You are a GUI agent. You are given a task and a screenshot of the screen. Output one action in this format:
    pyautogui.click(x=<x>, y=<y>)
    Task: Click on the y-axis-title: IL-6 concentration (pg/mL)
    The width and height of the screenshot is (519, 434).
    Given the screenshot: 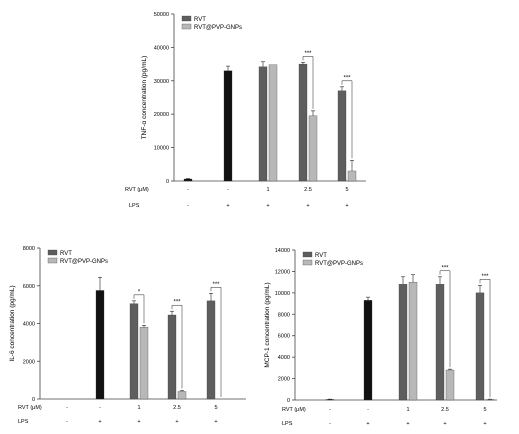 What is the action you would take?
    pyautogui.click(x=12, y=323)
    